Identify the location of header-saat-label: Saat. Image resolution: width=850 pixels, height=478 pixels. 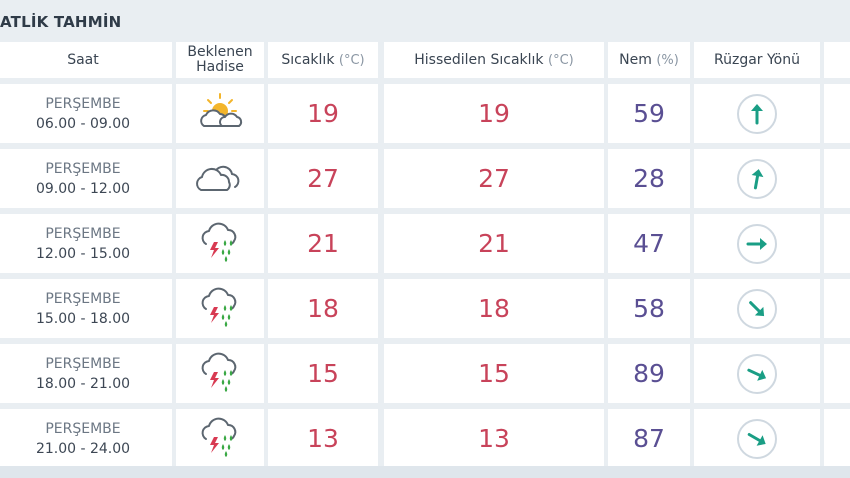
(83, 59).